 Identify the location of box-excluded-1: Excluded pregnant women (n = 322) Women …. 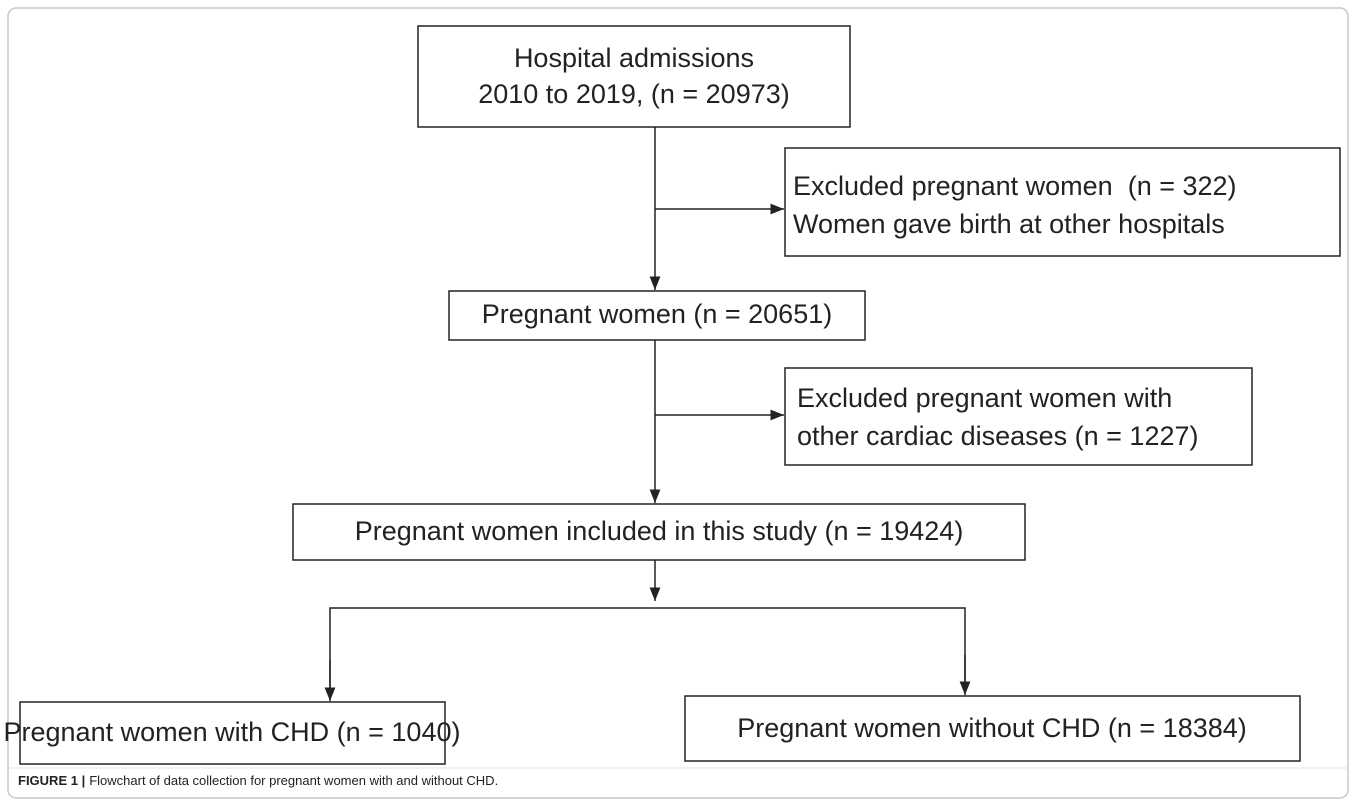
(1062, 202).